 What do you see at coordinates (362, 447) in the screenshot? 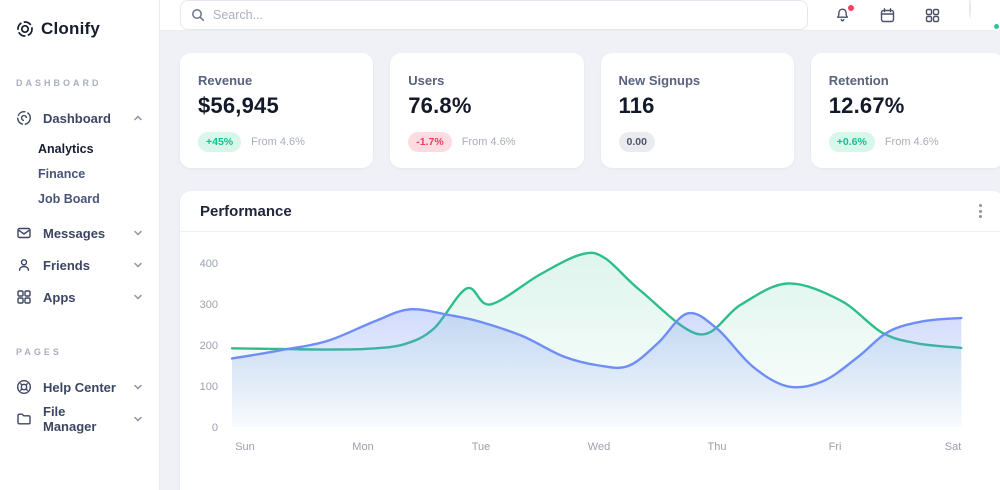
I see `x-axis-label: Mon` at bounding box center [362, 447].